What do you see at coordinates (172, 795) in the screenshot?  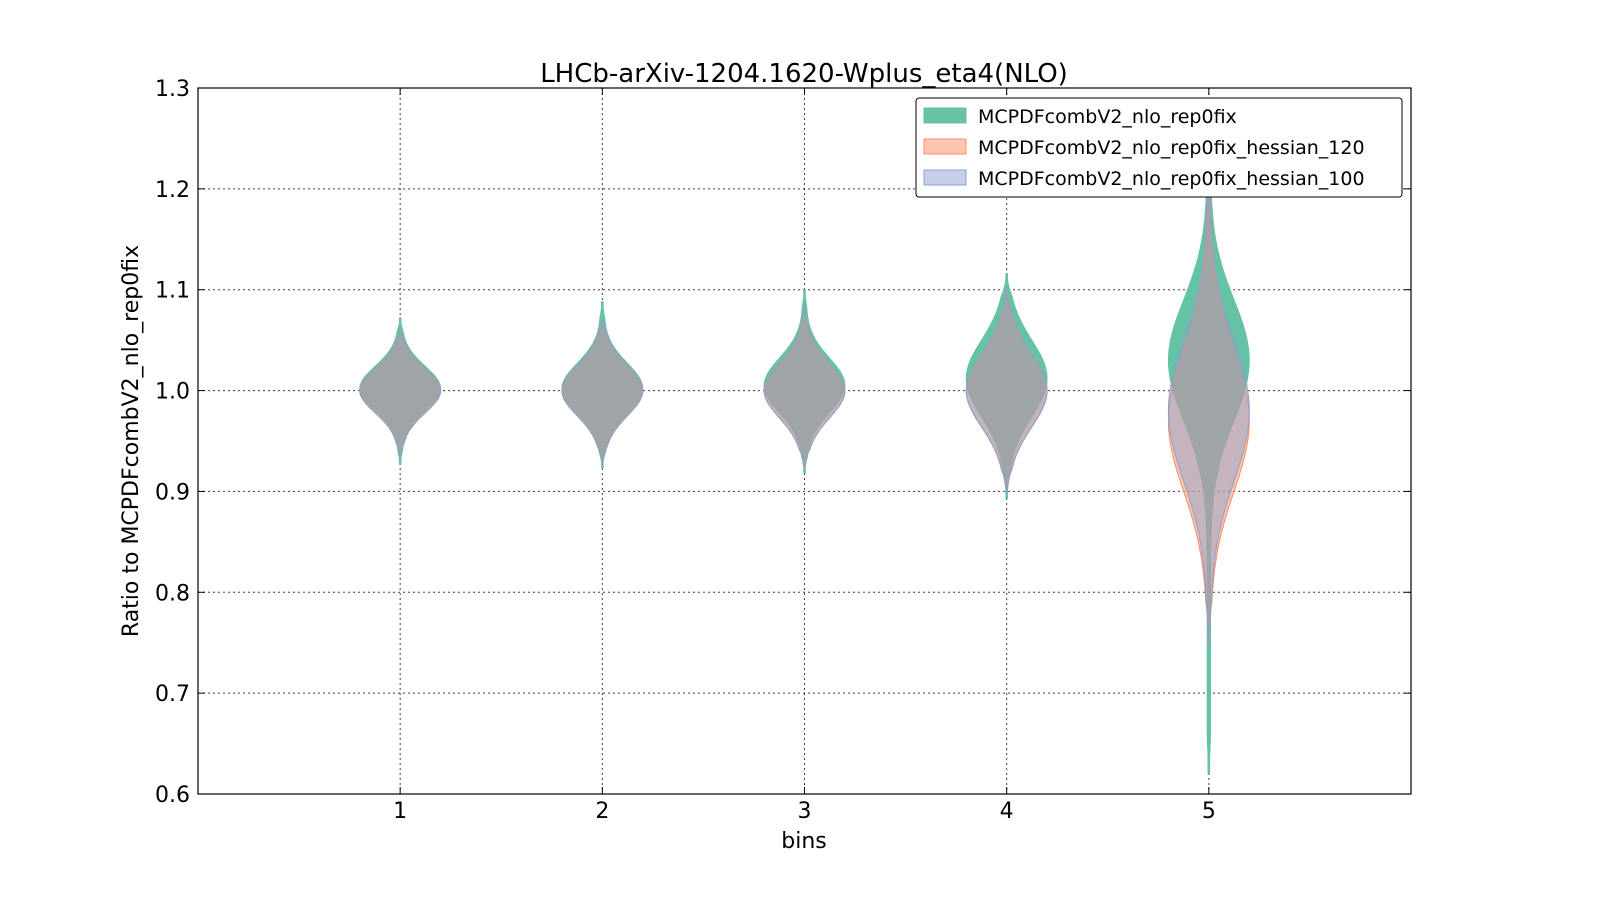 I see `y-tick-label: 0.6` at bounding box center [172, 795].